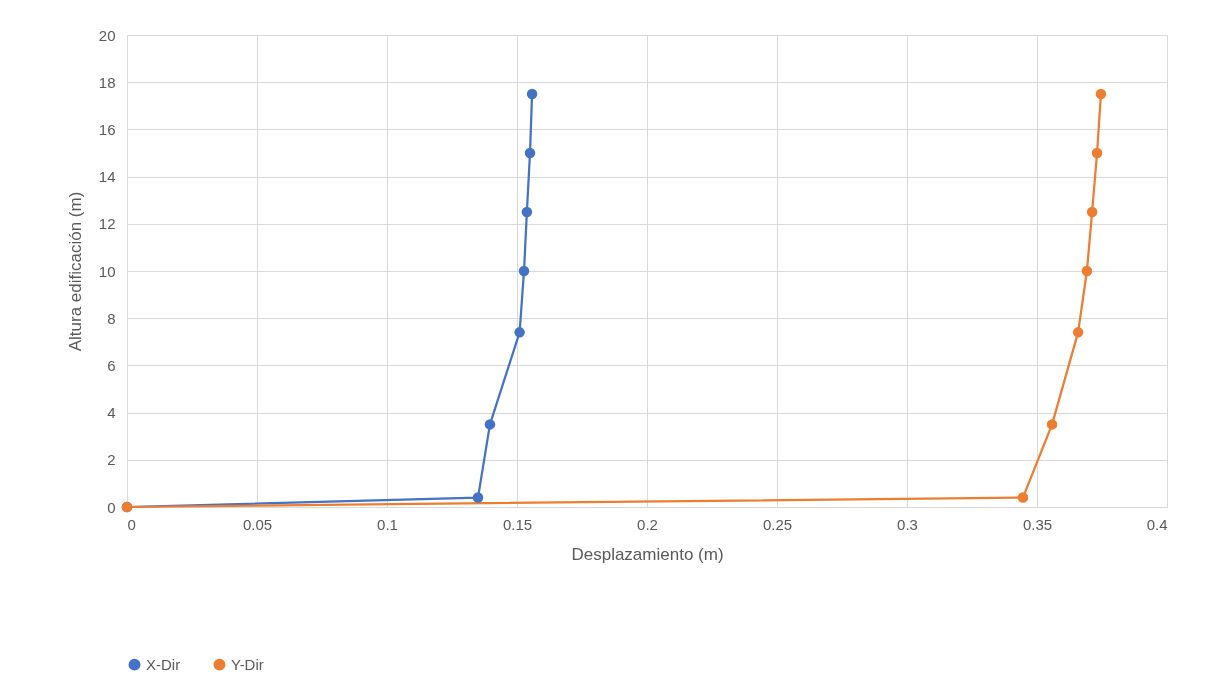  I want to click on x-tick-label: 0.3, so click(907, 524).